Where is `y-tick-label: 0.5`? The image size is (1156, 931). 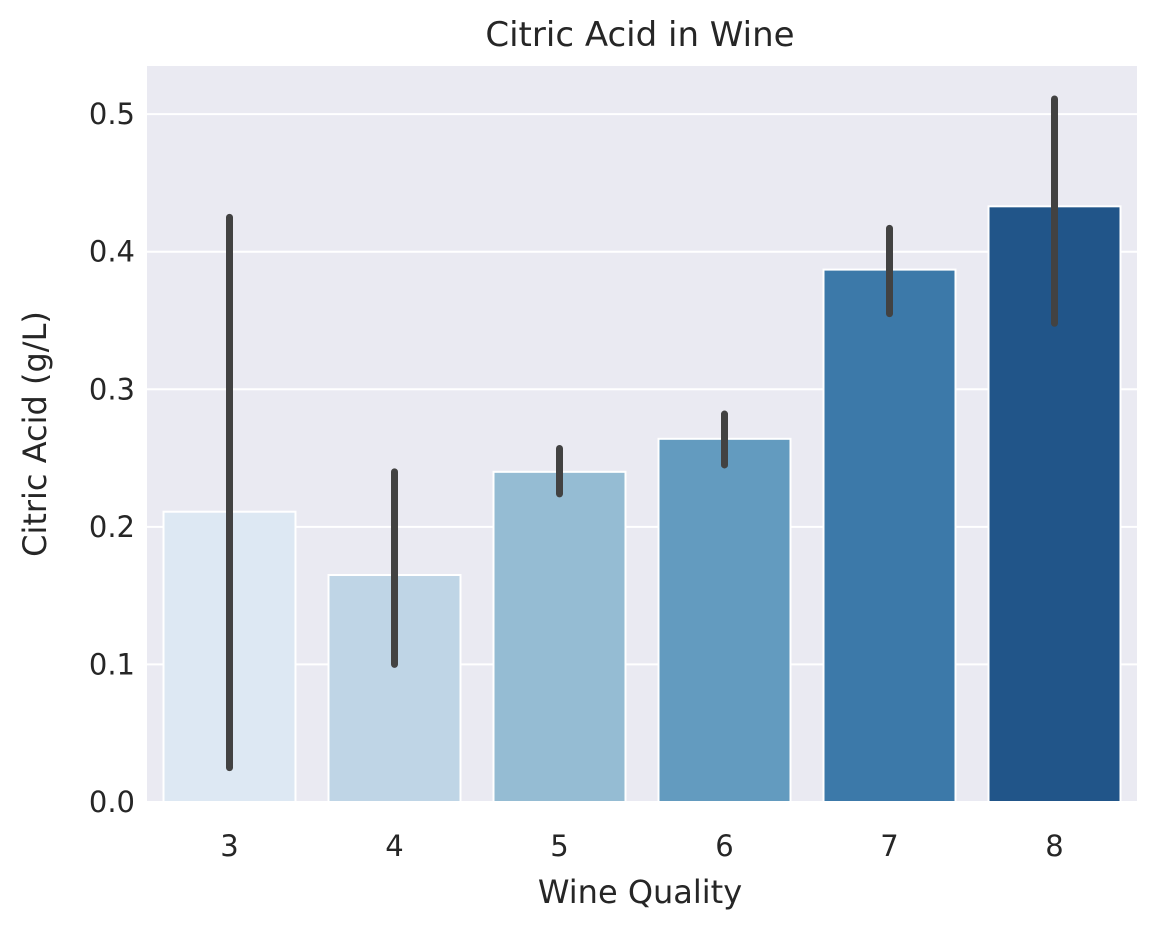 y-tick-label: 0.5 is located at coordinates (112, 114).